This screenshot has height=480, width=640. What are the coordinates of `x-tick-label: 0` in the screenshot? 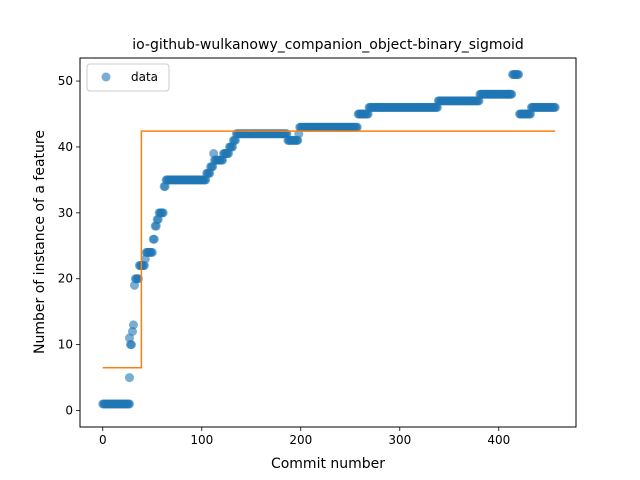 It's located at (103, 440).